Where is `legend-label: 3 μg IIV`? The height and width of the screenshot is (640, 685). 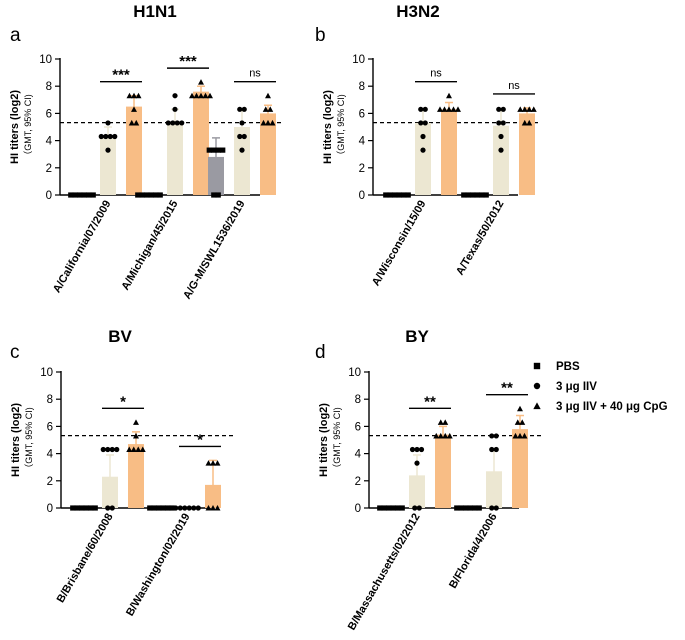 legend-label: 3 μg IIV is located at coordinates (576, 387).